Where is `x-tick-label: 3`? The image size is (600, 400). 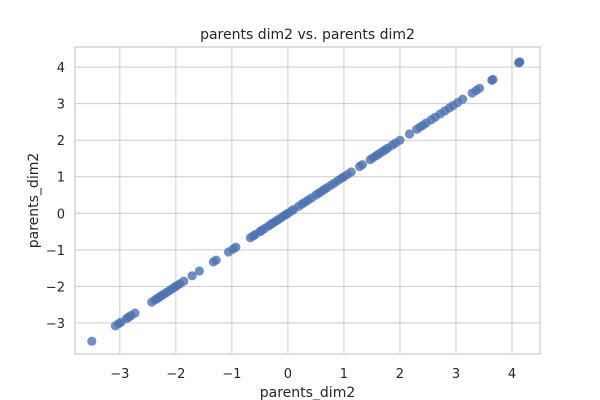
x-tick-label: 3 is located at coordinates (456, 374).